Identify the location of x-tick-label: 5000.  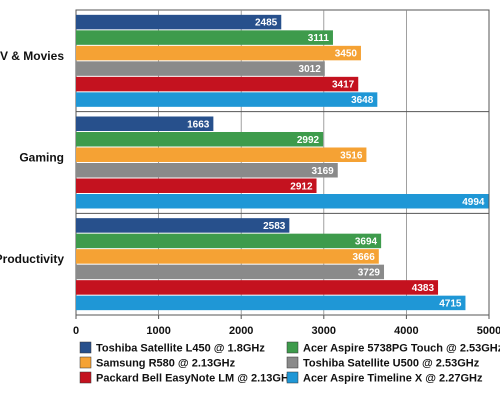
(488, 331).